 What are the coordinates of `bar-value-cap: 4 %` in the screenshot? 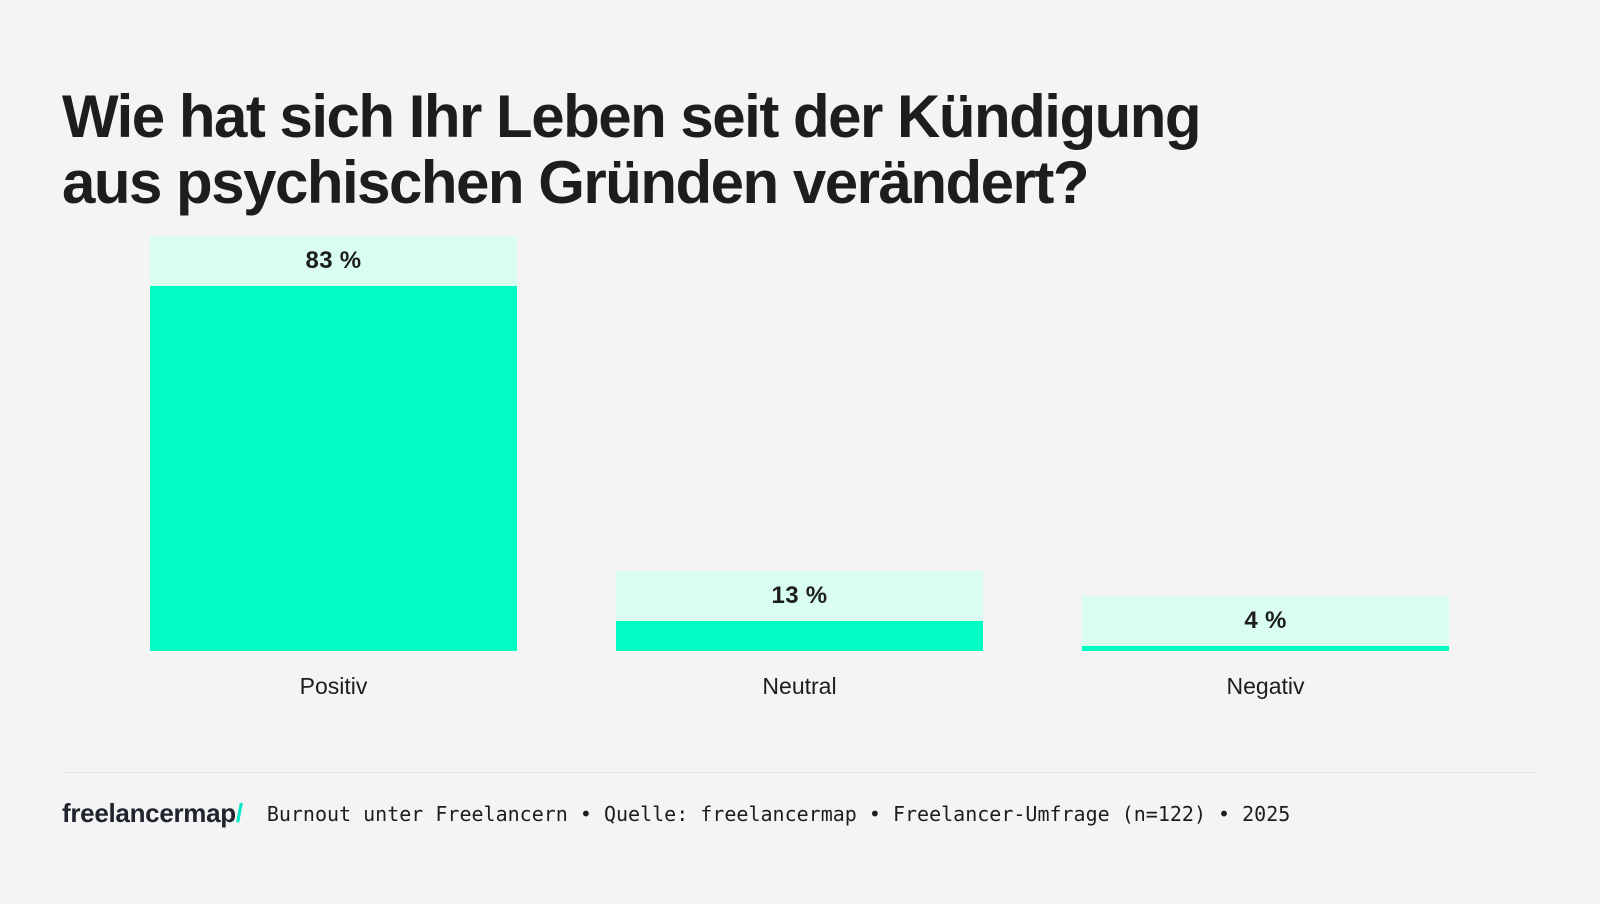 It's located at (1265, 621).